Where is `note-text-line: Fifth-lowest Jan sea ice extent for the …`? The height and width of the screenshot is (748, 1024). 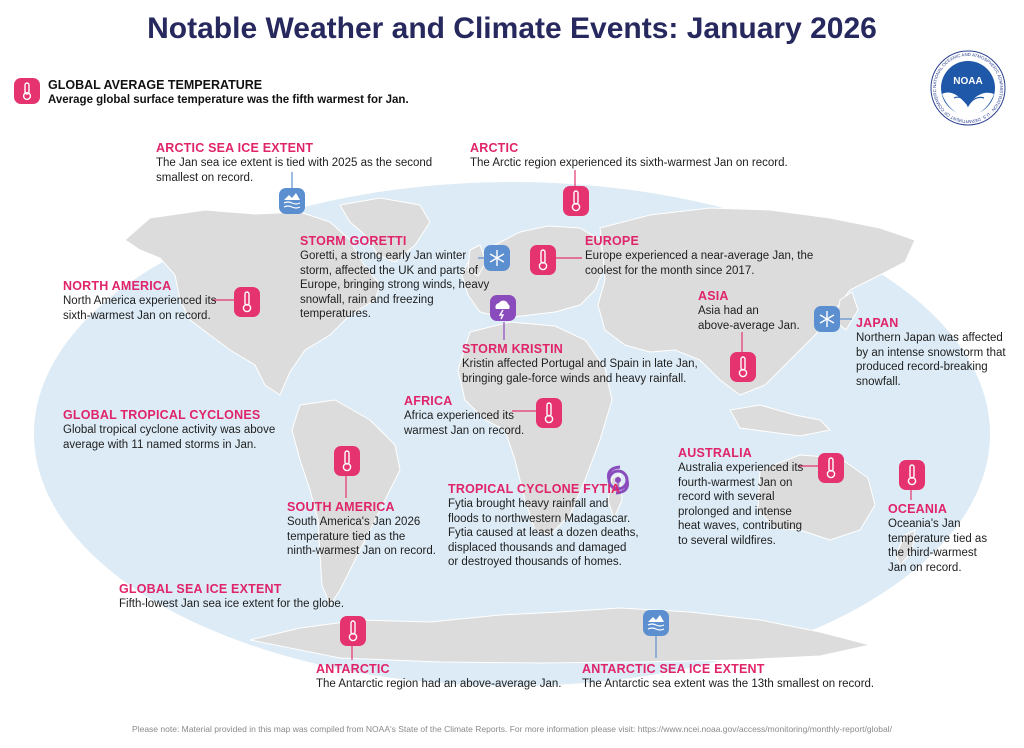 note-text-line: Fifth-lowest Jan sea ice extent for the … is located at coordinates (232, 604).